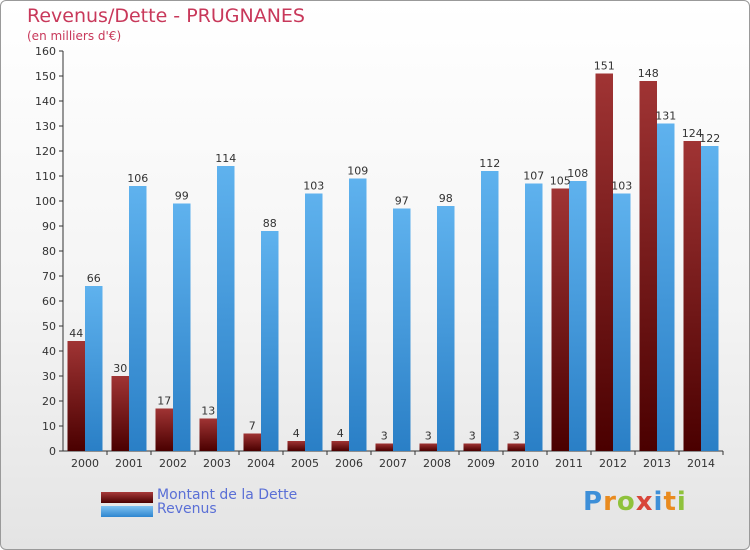  What do you see at coordinates (569, 463) in the screenshot?
I see `x-tick-label: 2011` at bounding box center [569, 463].